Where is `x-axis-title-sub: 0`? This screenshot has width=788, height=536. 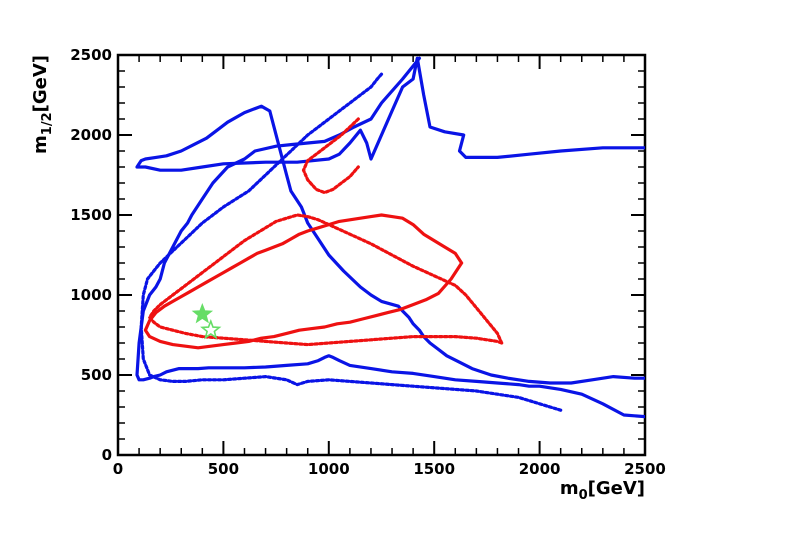 x-axis-title-sub: 0 is located at coordinates (583, 495).